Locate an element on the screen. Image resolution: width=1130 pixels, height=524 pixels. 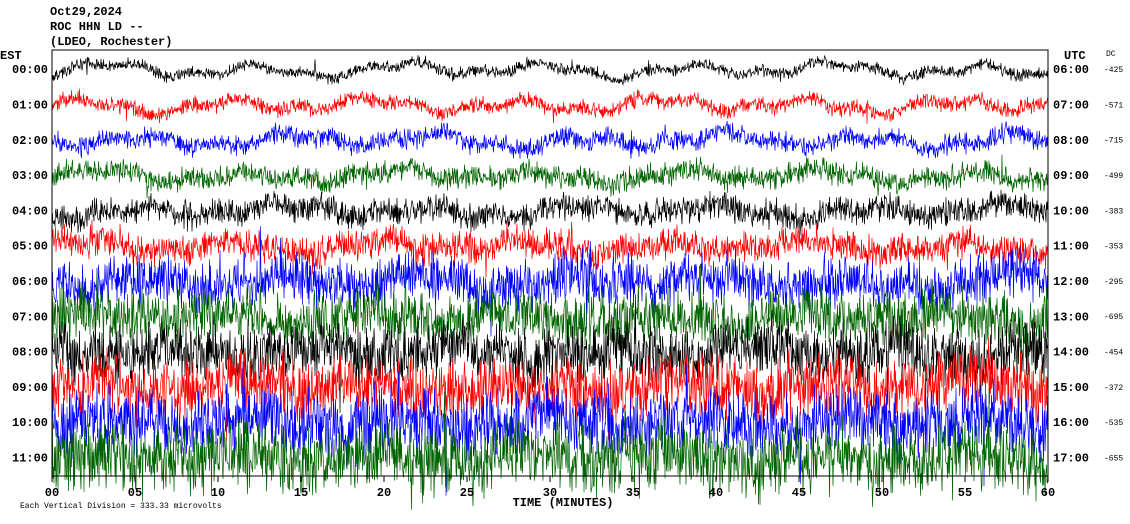
est-label: 06:00 is located at coordinates (30, 282).